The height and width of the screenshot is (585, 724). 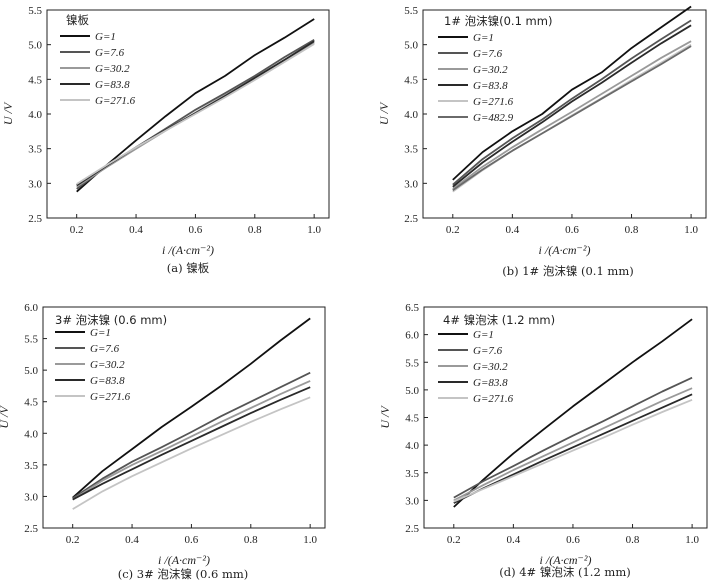 What do you see at coordinates (493, 118) in the screenshot?
I see `legend-label: G=482.9` at bounding box center [493, 118].